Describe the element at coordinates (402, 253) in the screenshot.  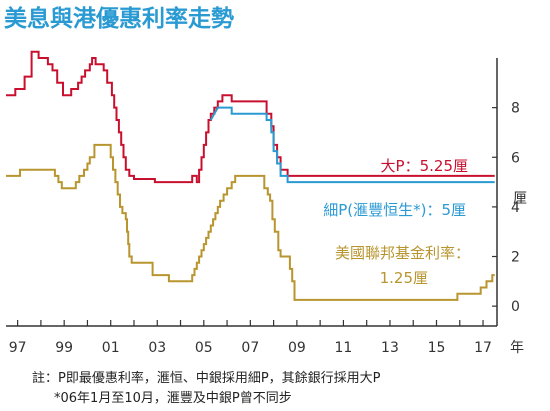
I see `series-label-fed-rate: 美國聯邦基金利率：` at that location.